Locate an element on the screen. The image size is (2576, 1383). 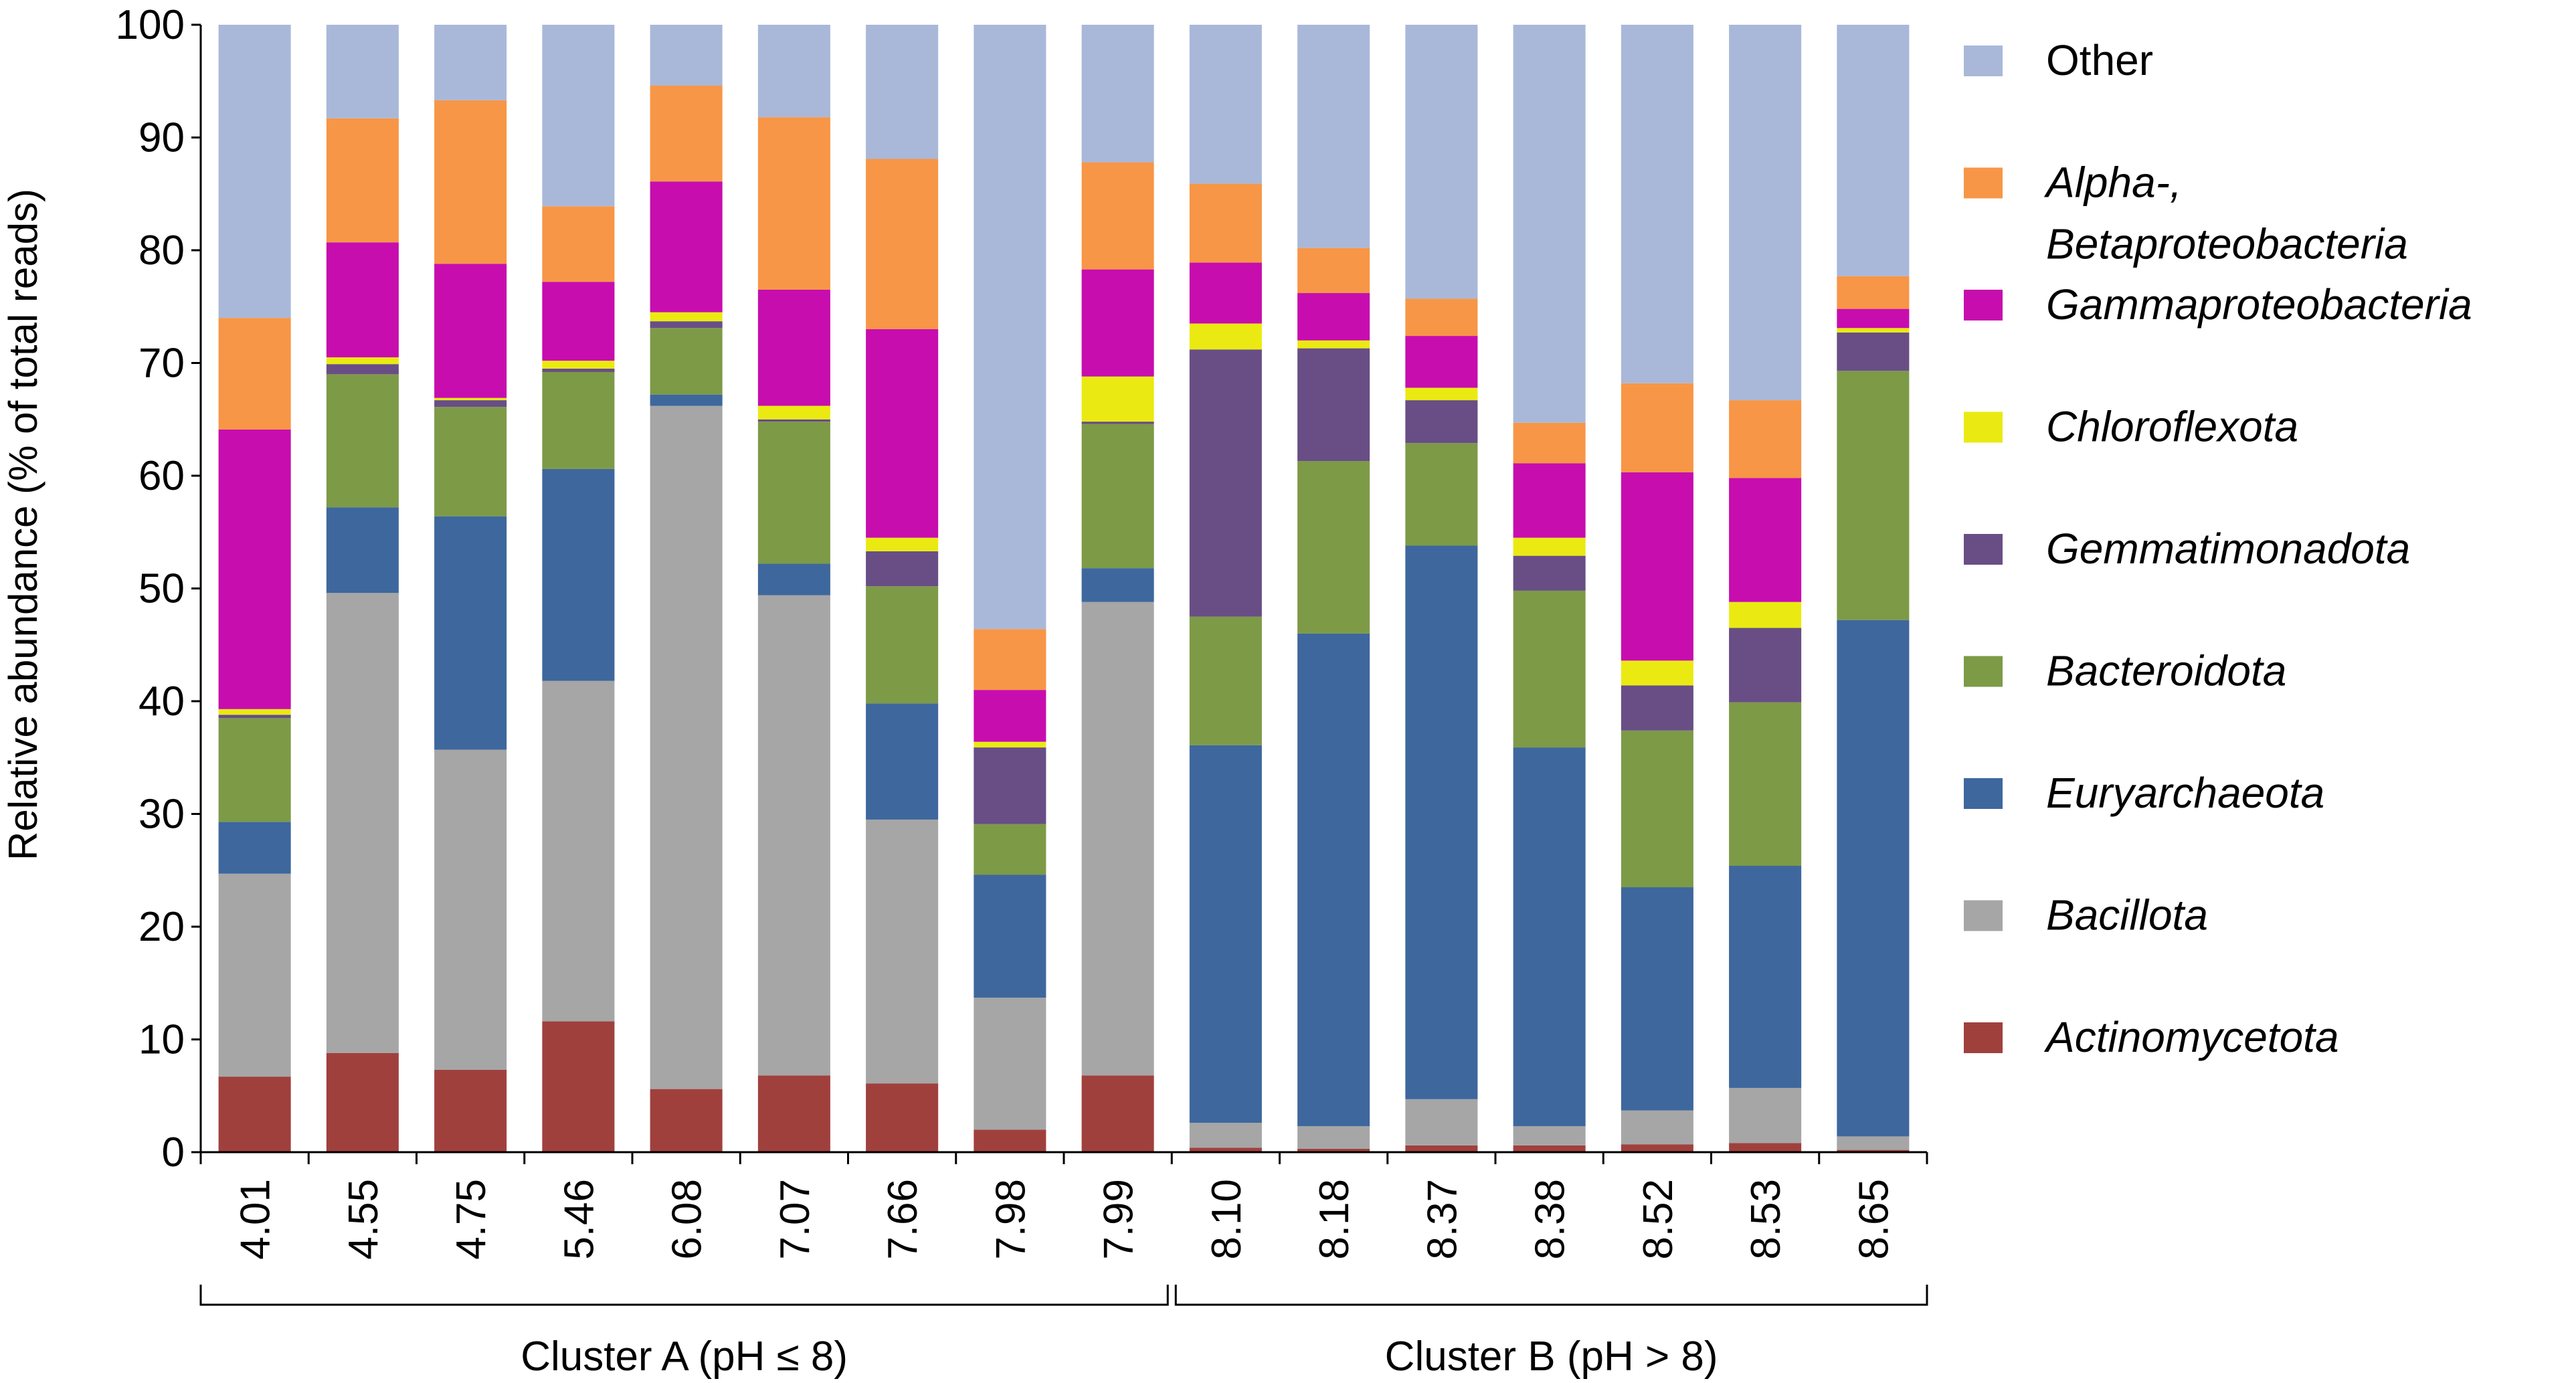
y-tick-label-40: 40 is located at coordinates (162, 701).